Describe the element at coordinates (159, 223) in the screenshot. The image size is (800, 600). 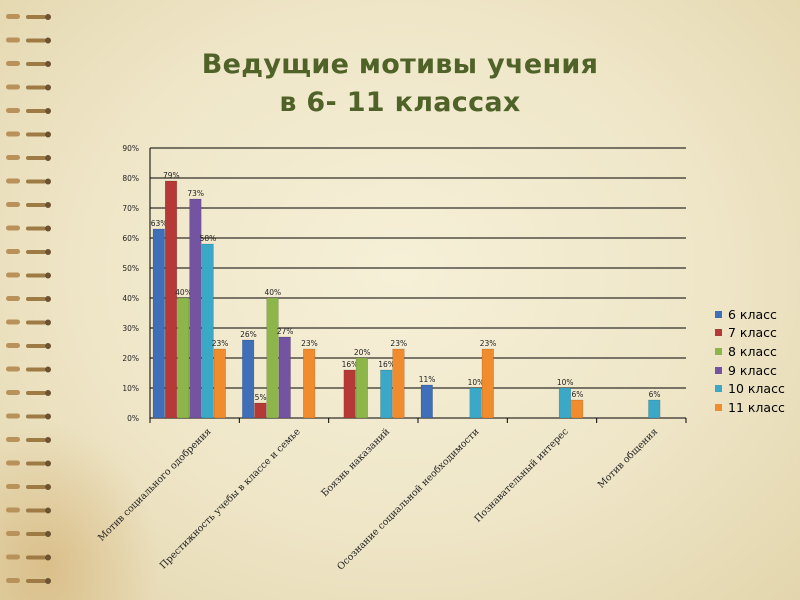
I see `bar-data-label: 63%` at that location.